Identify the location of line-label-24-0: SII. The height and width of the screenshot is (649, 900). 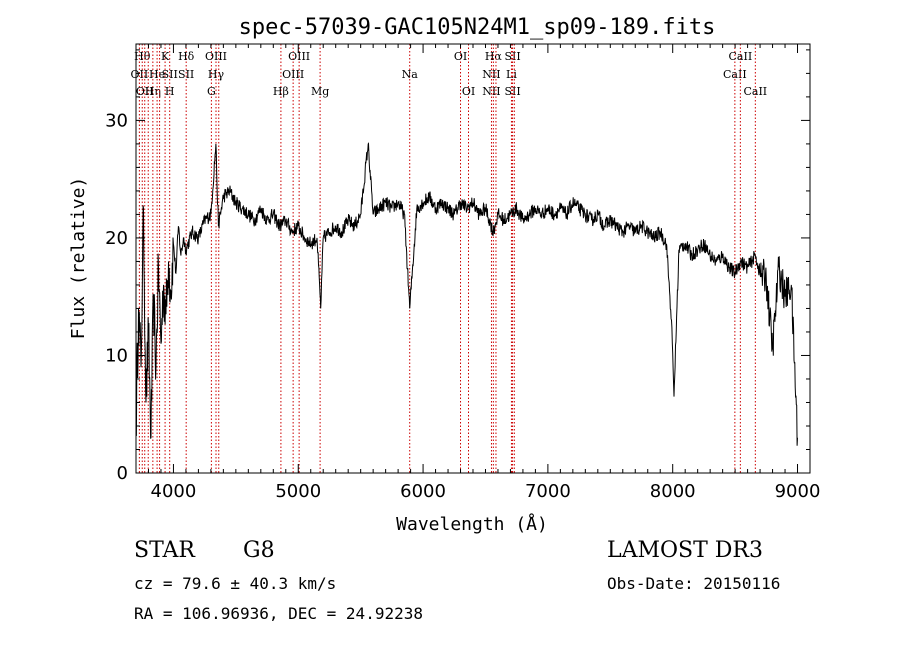
(512, 56).